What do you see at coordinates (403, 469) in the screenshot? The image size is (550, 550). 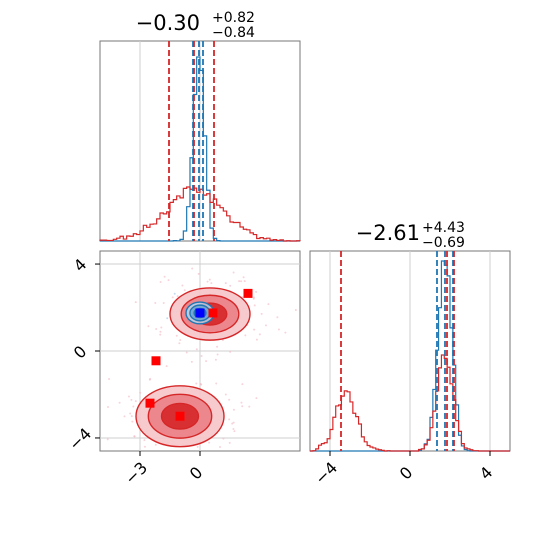 I see `x-ticks: −4 0 4` at bounding box center [403, 469].